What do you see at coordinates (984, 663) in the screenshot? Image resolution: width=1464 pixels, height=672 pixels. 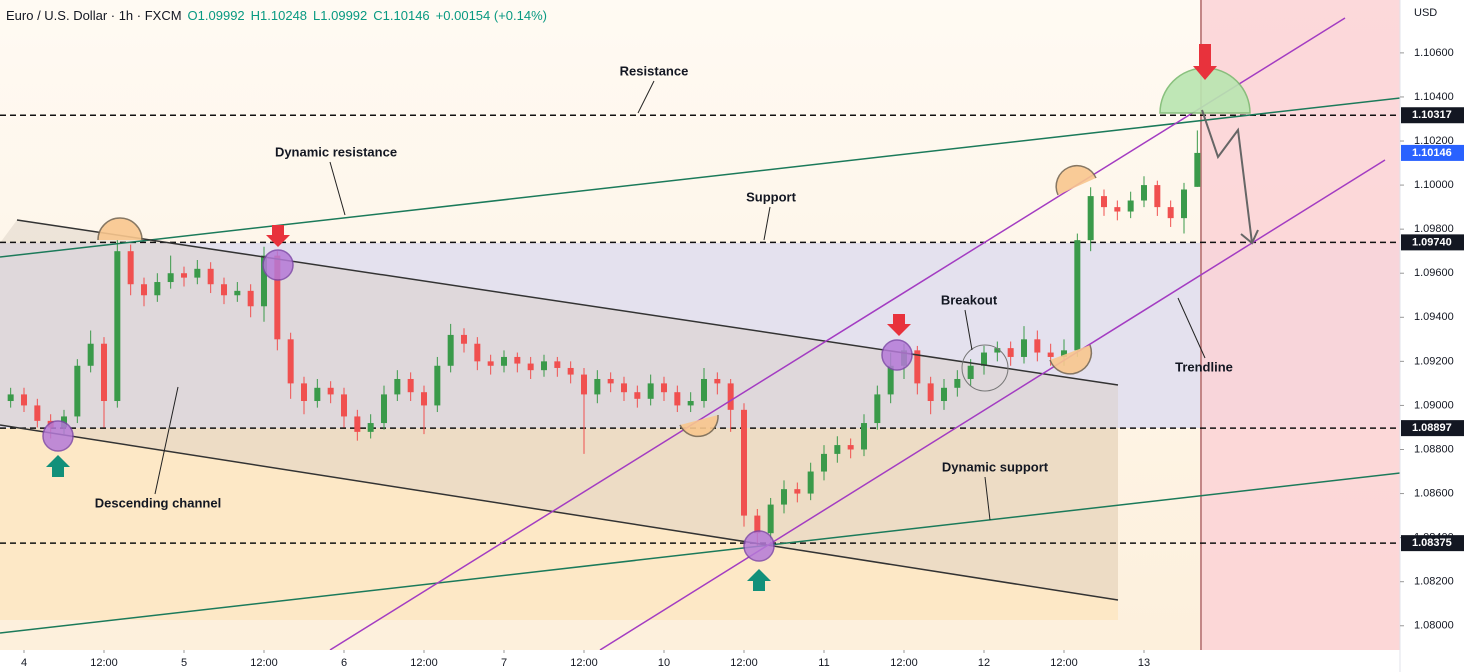 I see `x-tick-label: 12` at bounding box center [984, 663].